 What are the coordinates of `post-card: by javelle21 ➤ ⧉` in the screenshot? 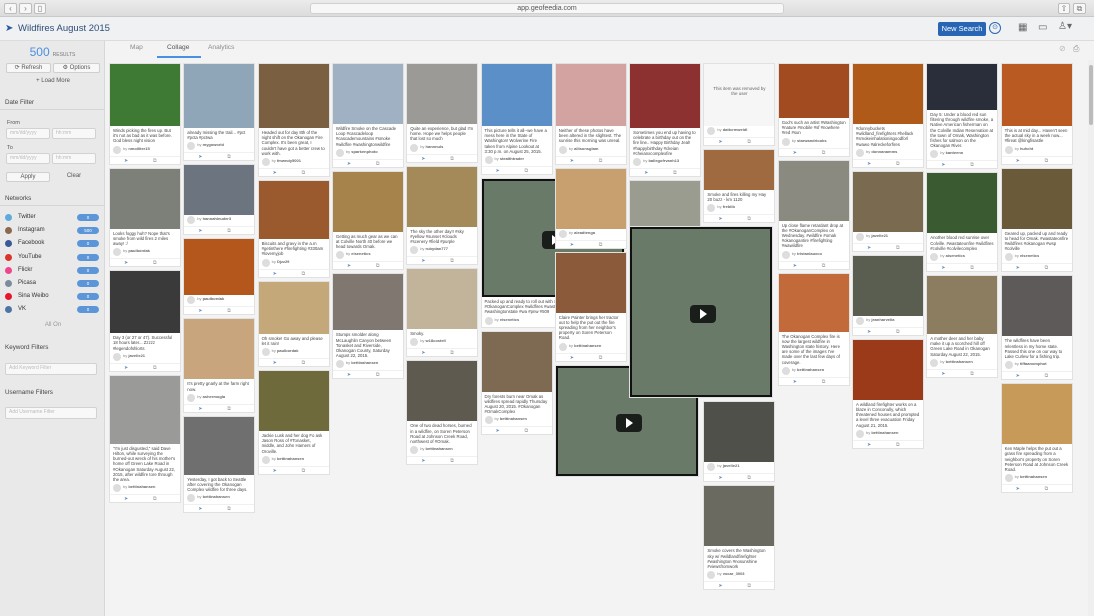 It's located at (888, 211).